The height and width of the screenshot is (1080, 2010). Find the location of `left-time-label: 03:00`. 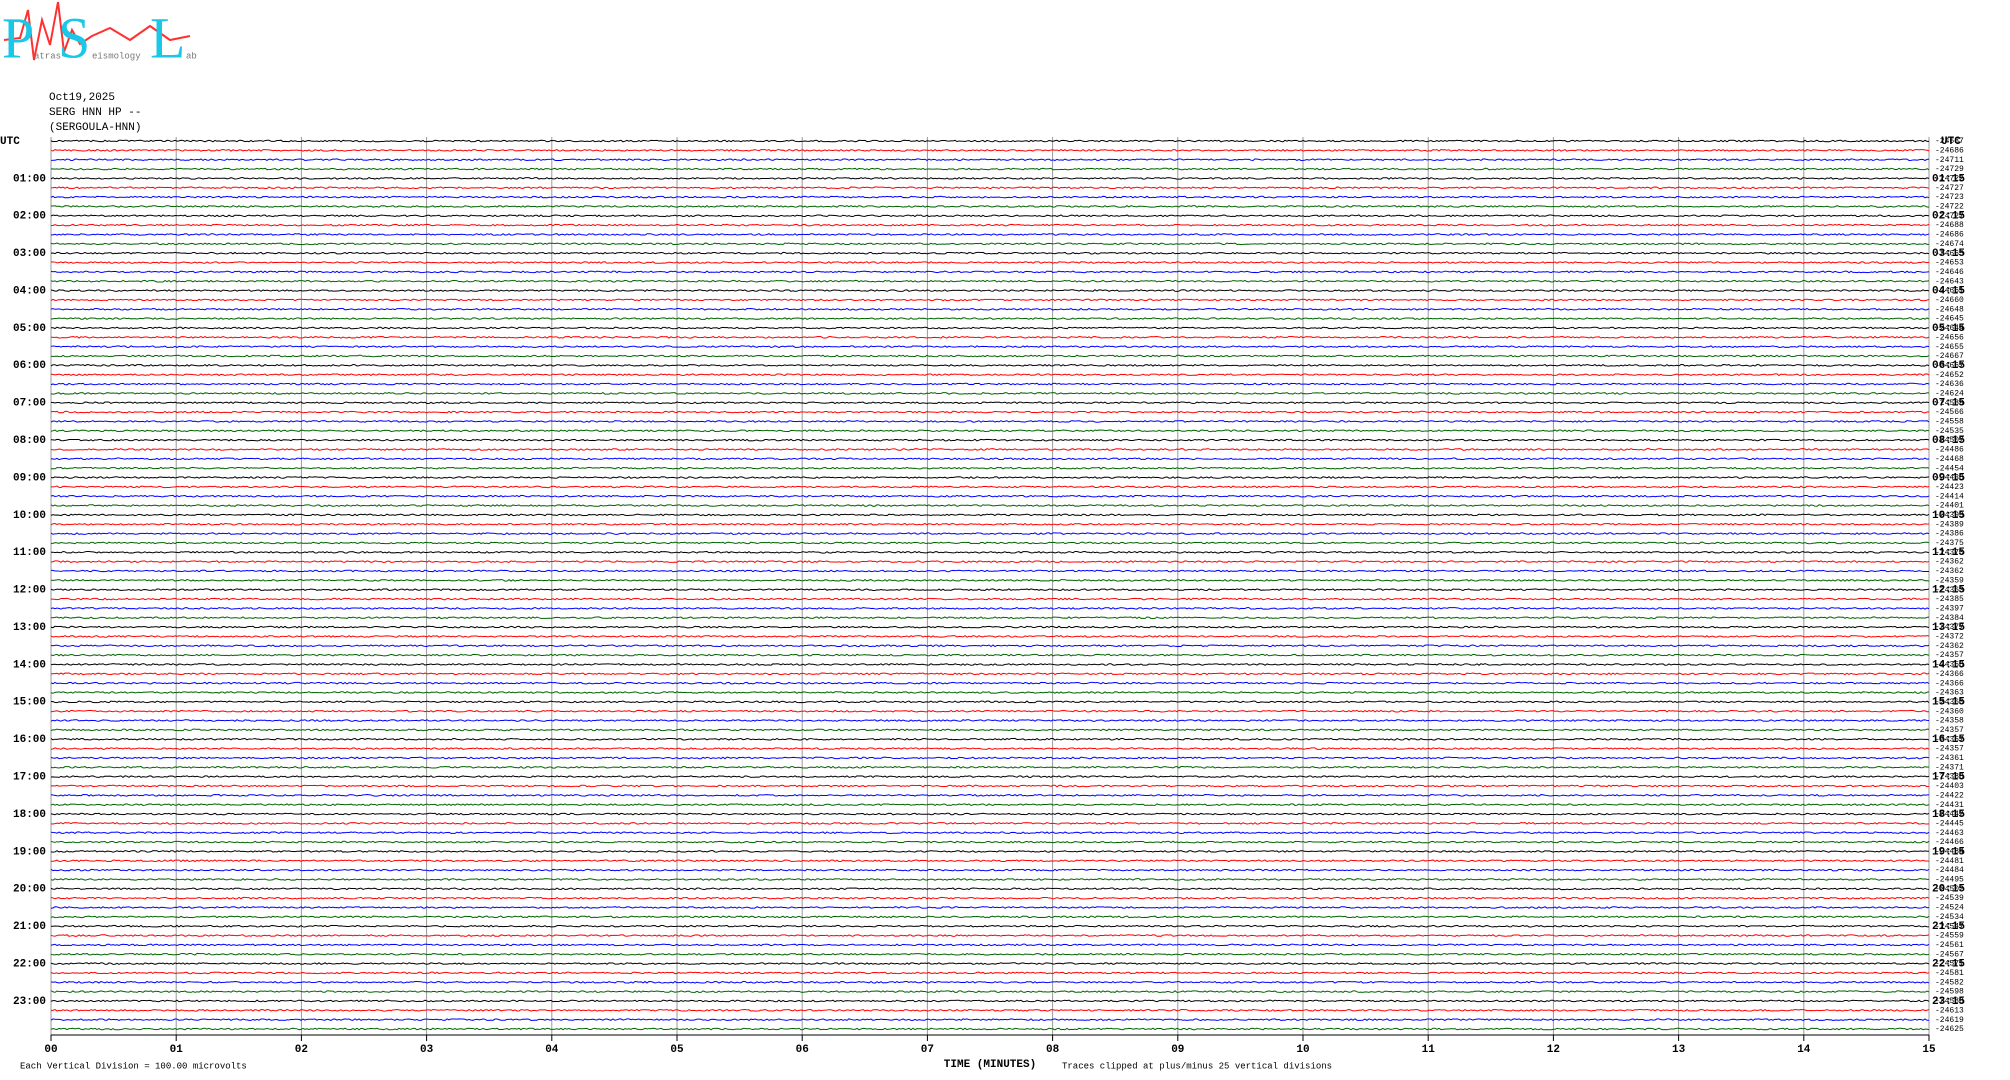

left-time-label: 03:00 is located at coordinates (29, 254).